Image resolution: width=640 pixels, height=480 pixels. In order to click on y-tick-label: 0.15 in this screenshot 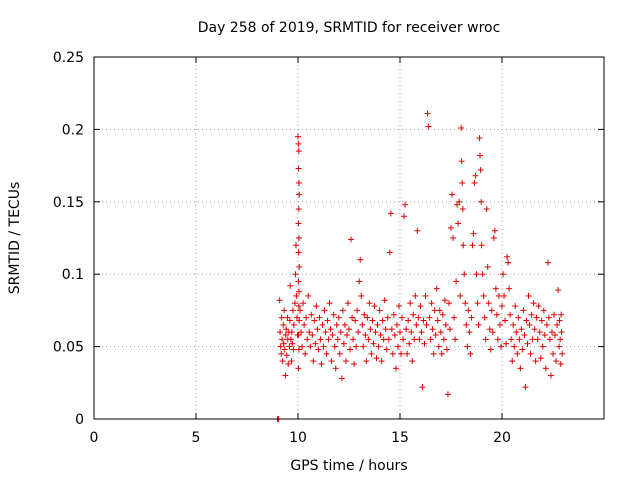, I will do `click(68, 203)`.